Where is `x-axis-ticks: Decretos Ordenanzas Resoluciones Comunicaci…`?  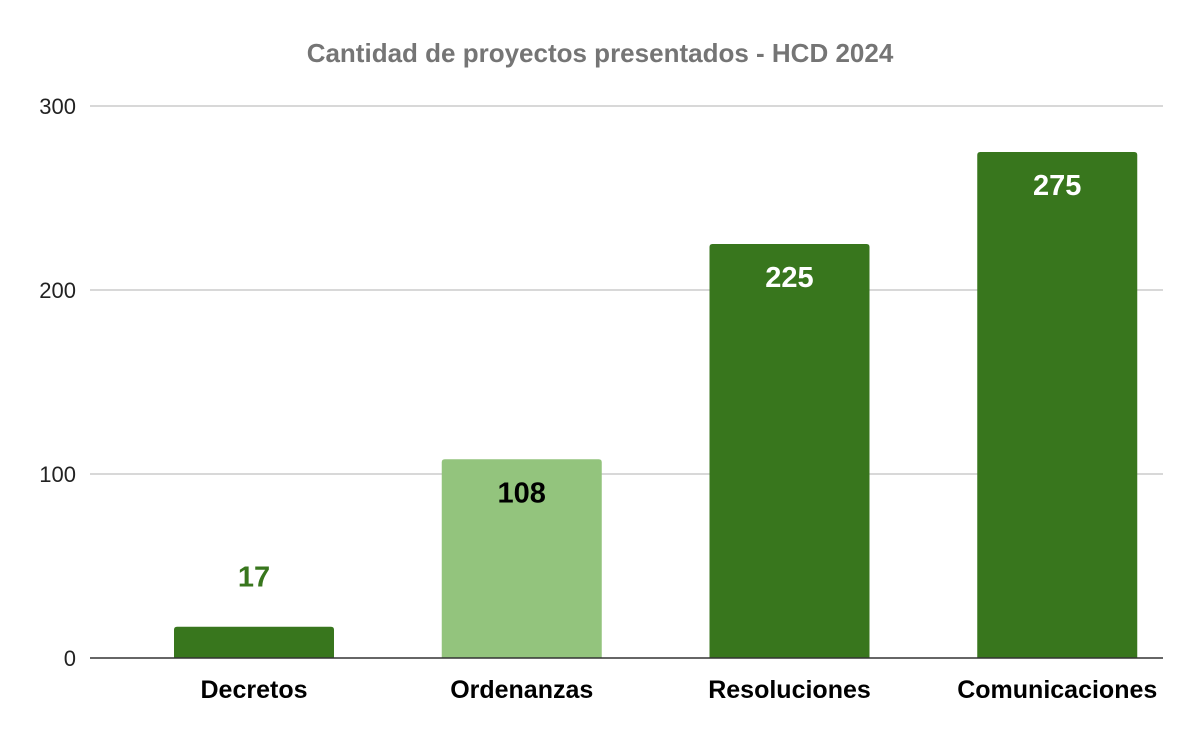 x-axis-ticks: Decretos Ordenanzas Resoluciones Comunicaci… is located at coordinates (679, 690).